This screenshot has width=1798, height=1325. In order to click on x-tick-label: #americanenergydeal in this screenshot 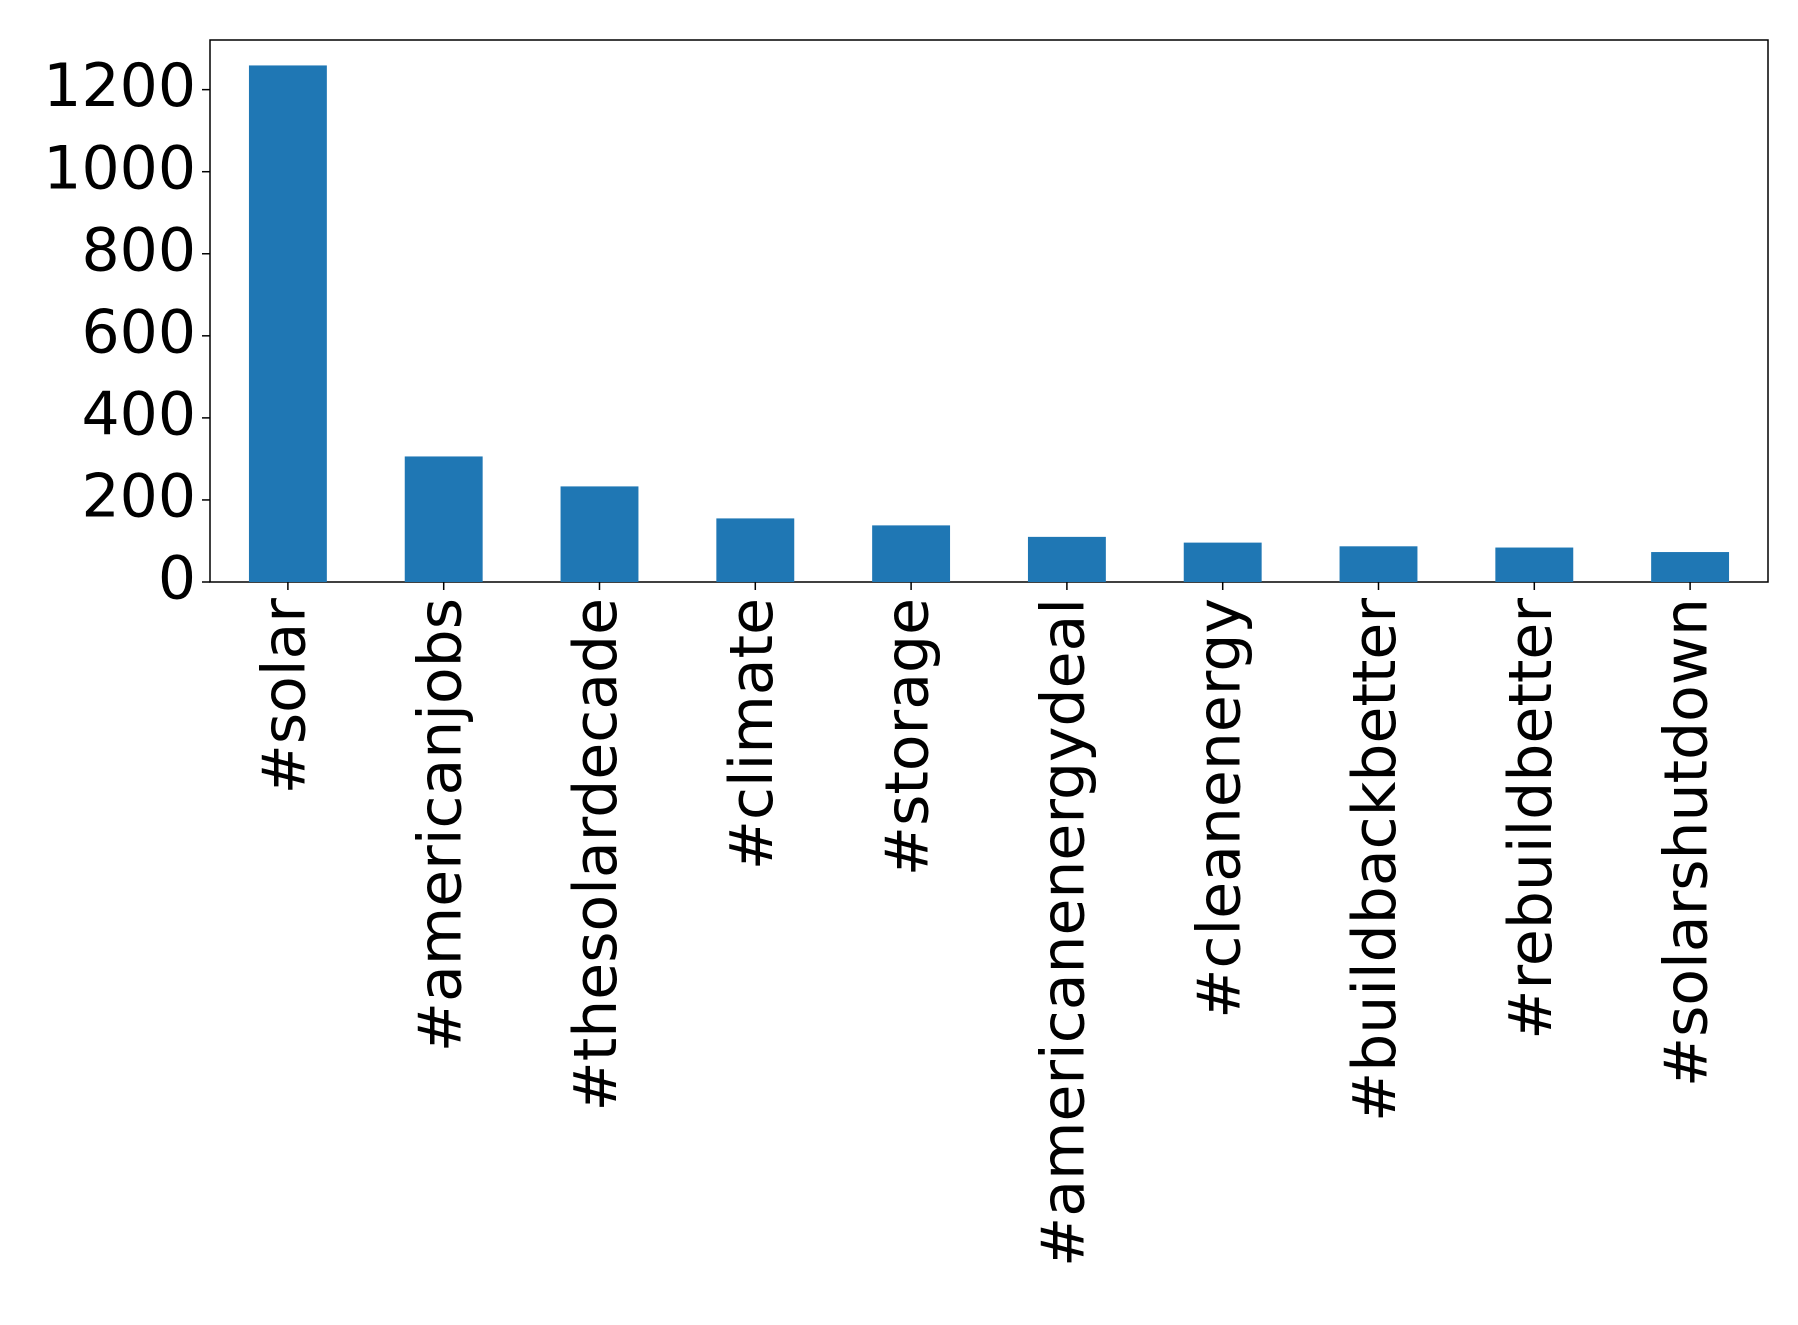, I will do `click(1063, 932)`.